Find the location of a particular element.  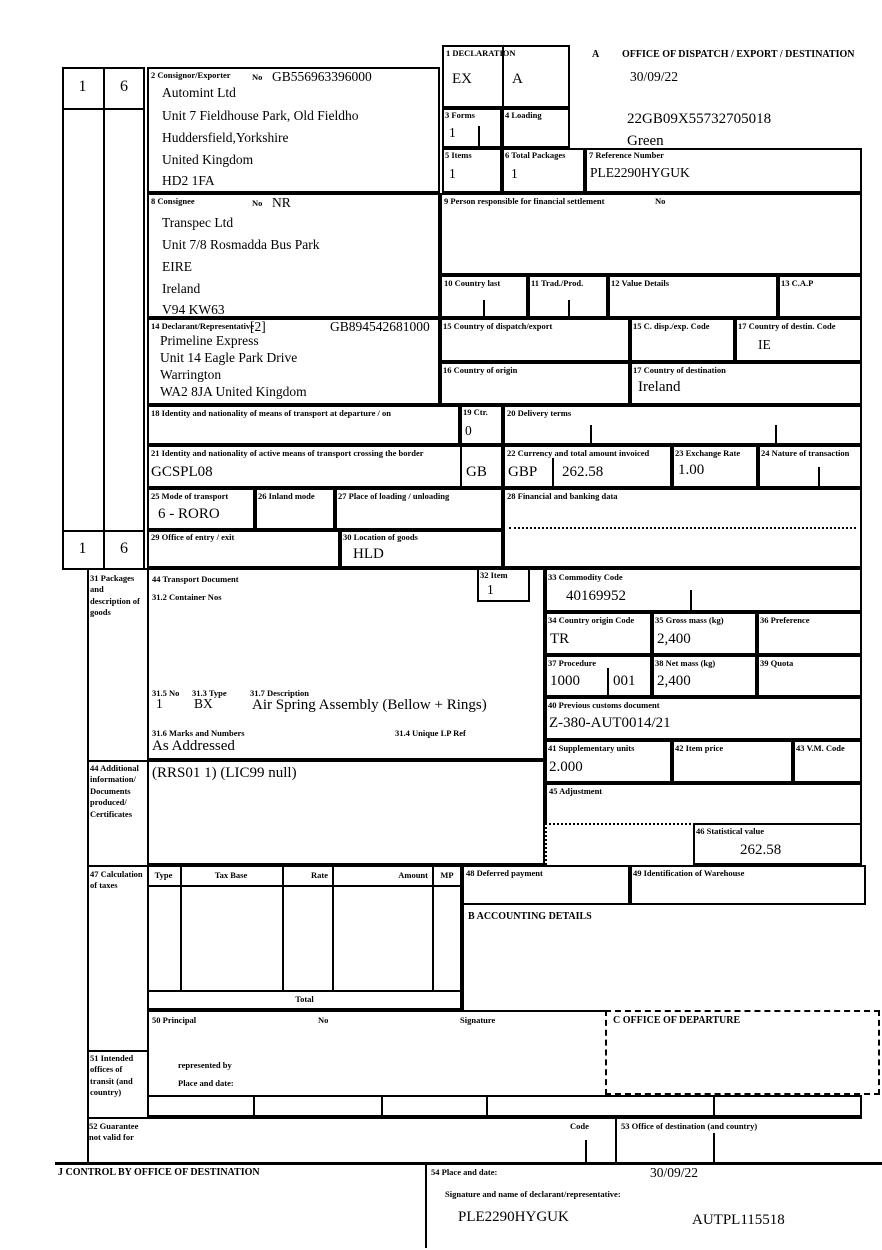

box-33-value: 40169952 is located at coordinates (596, 596).